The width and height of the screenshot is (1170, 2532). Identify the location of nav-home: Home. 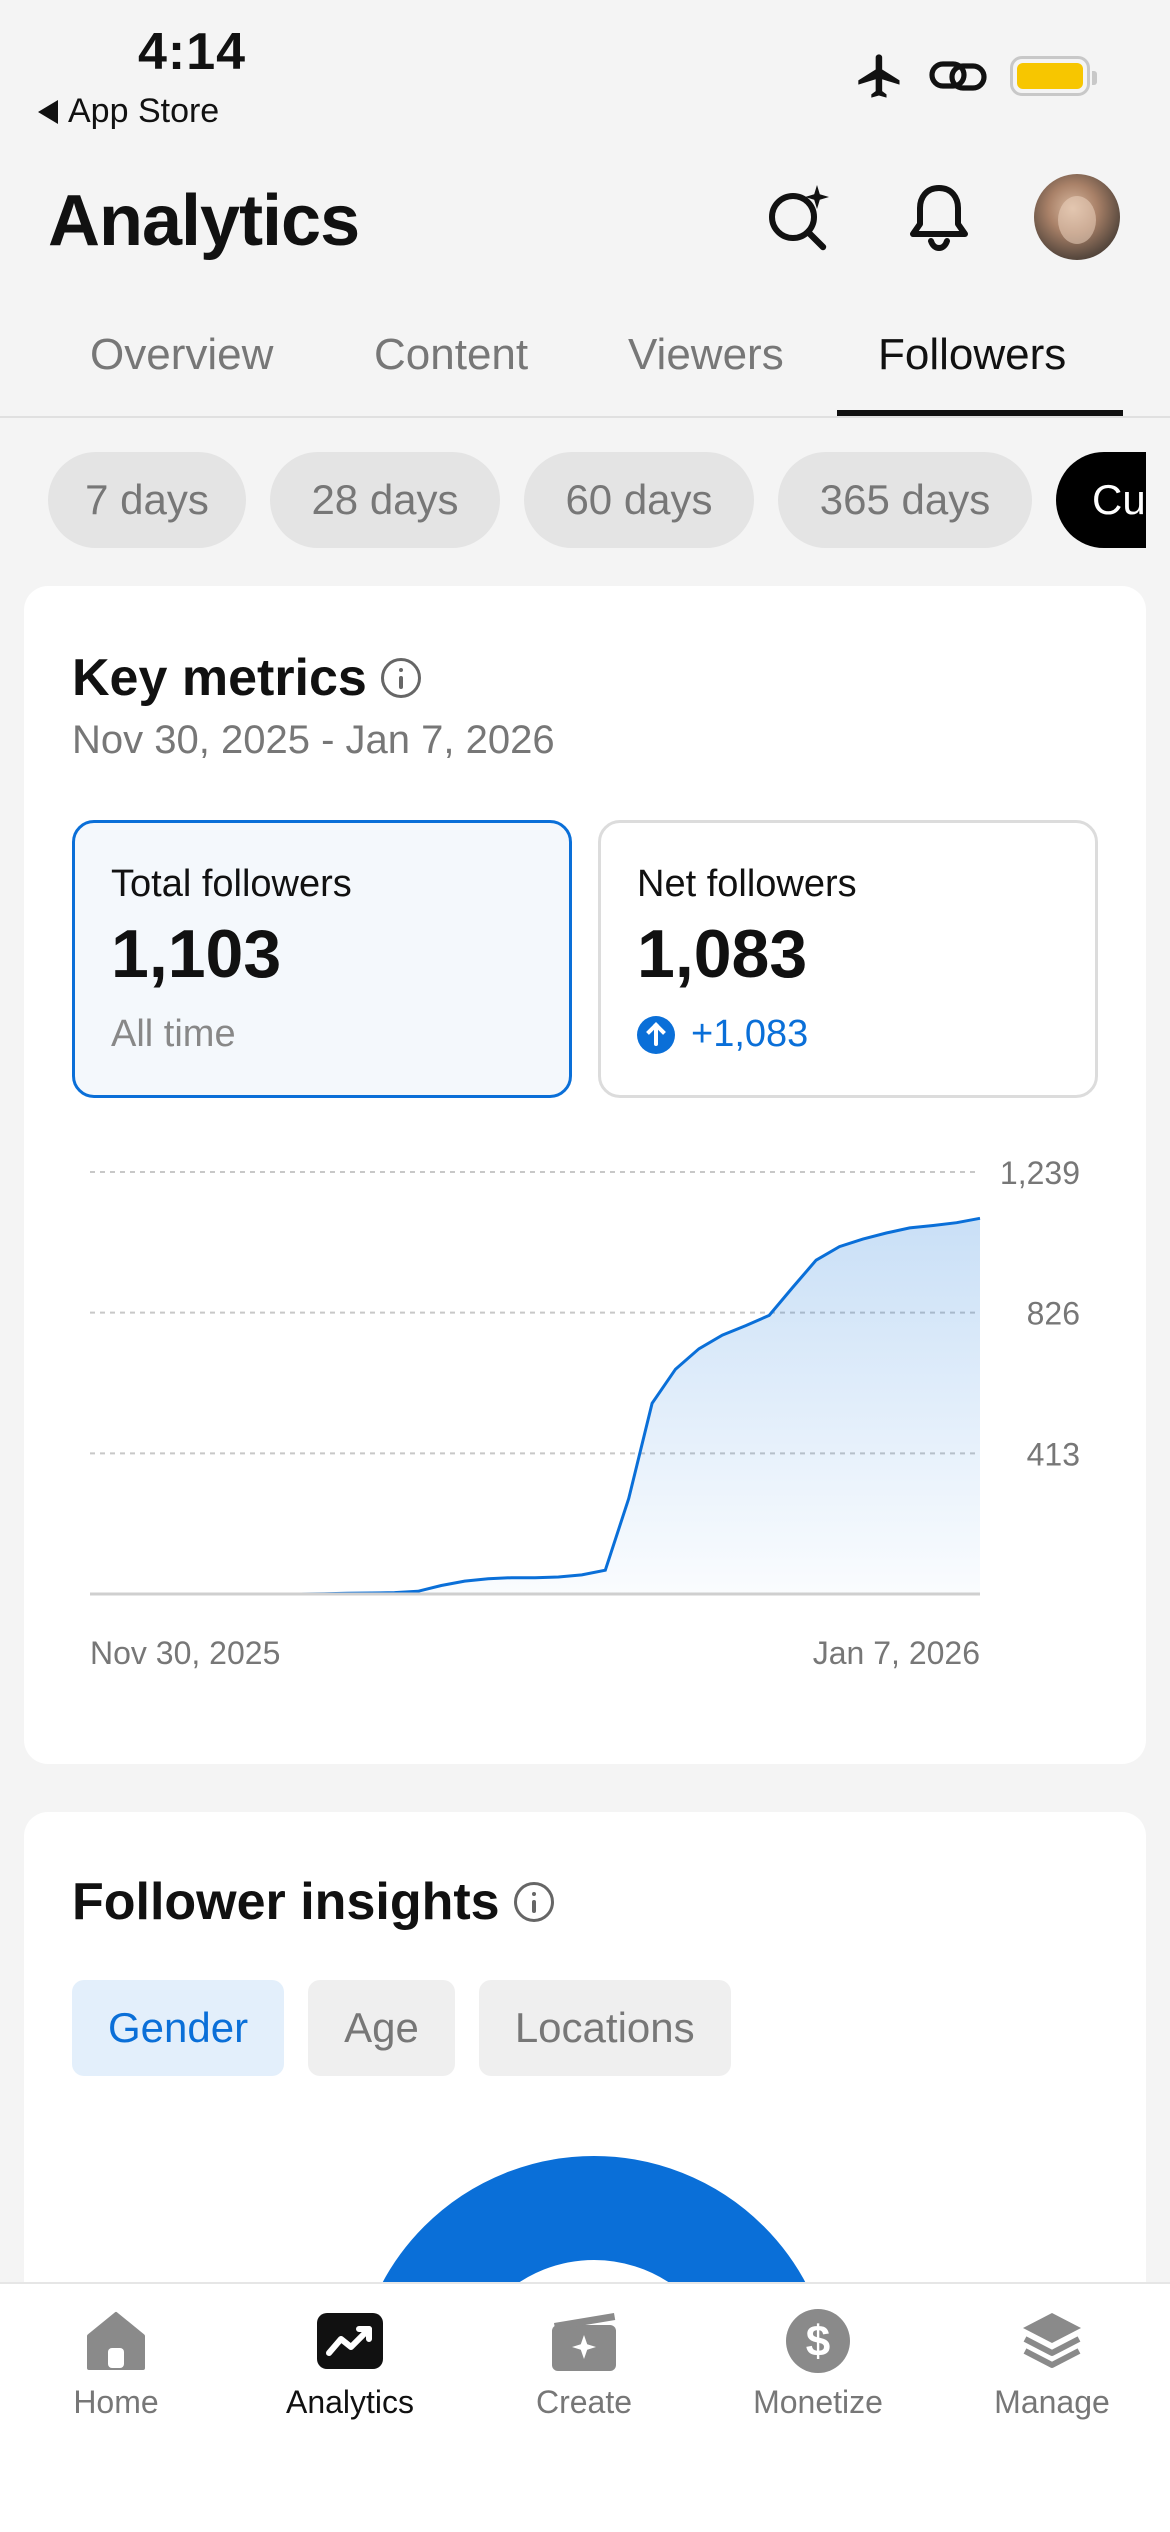
(116, 2363).